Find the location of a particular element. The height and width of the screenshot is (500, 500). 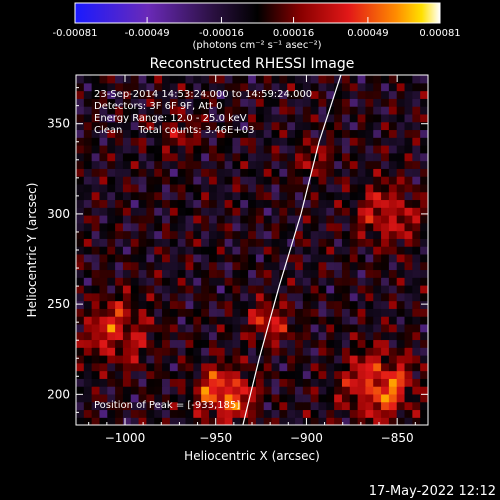

colorbar-gradient is located at coordinates (257, 13).